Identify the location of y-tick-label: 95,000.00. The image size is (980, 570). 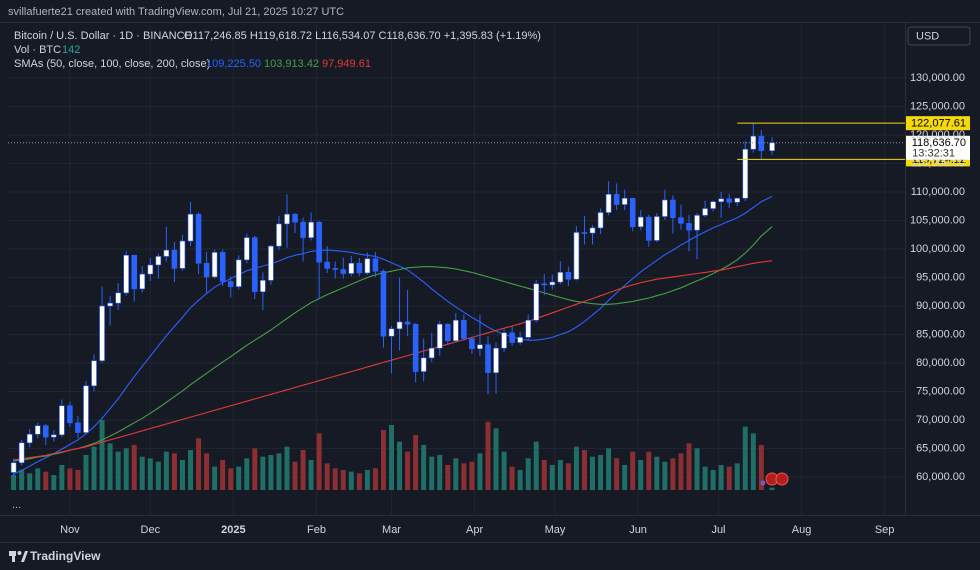
(940, 277).